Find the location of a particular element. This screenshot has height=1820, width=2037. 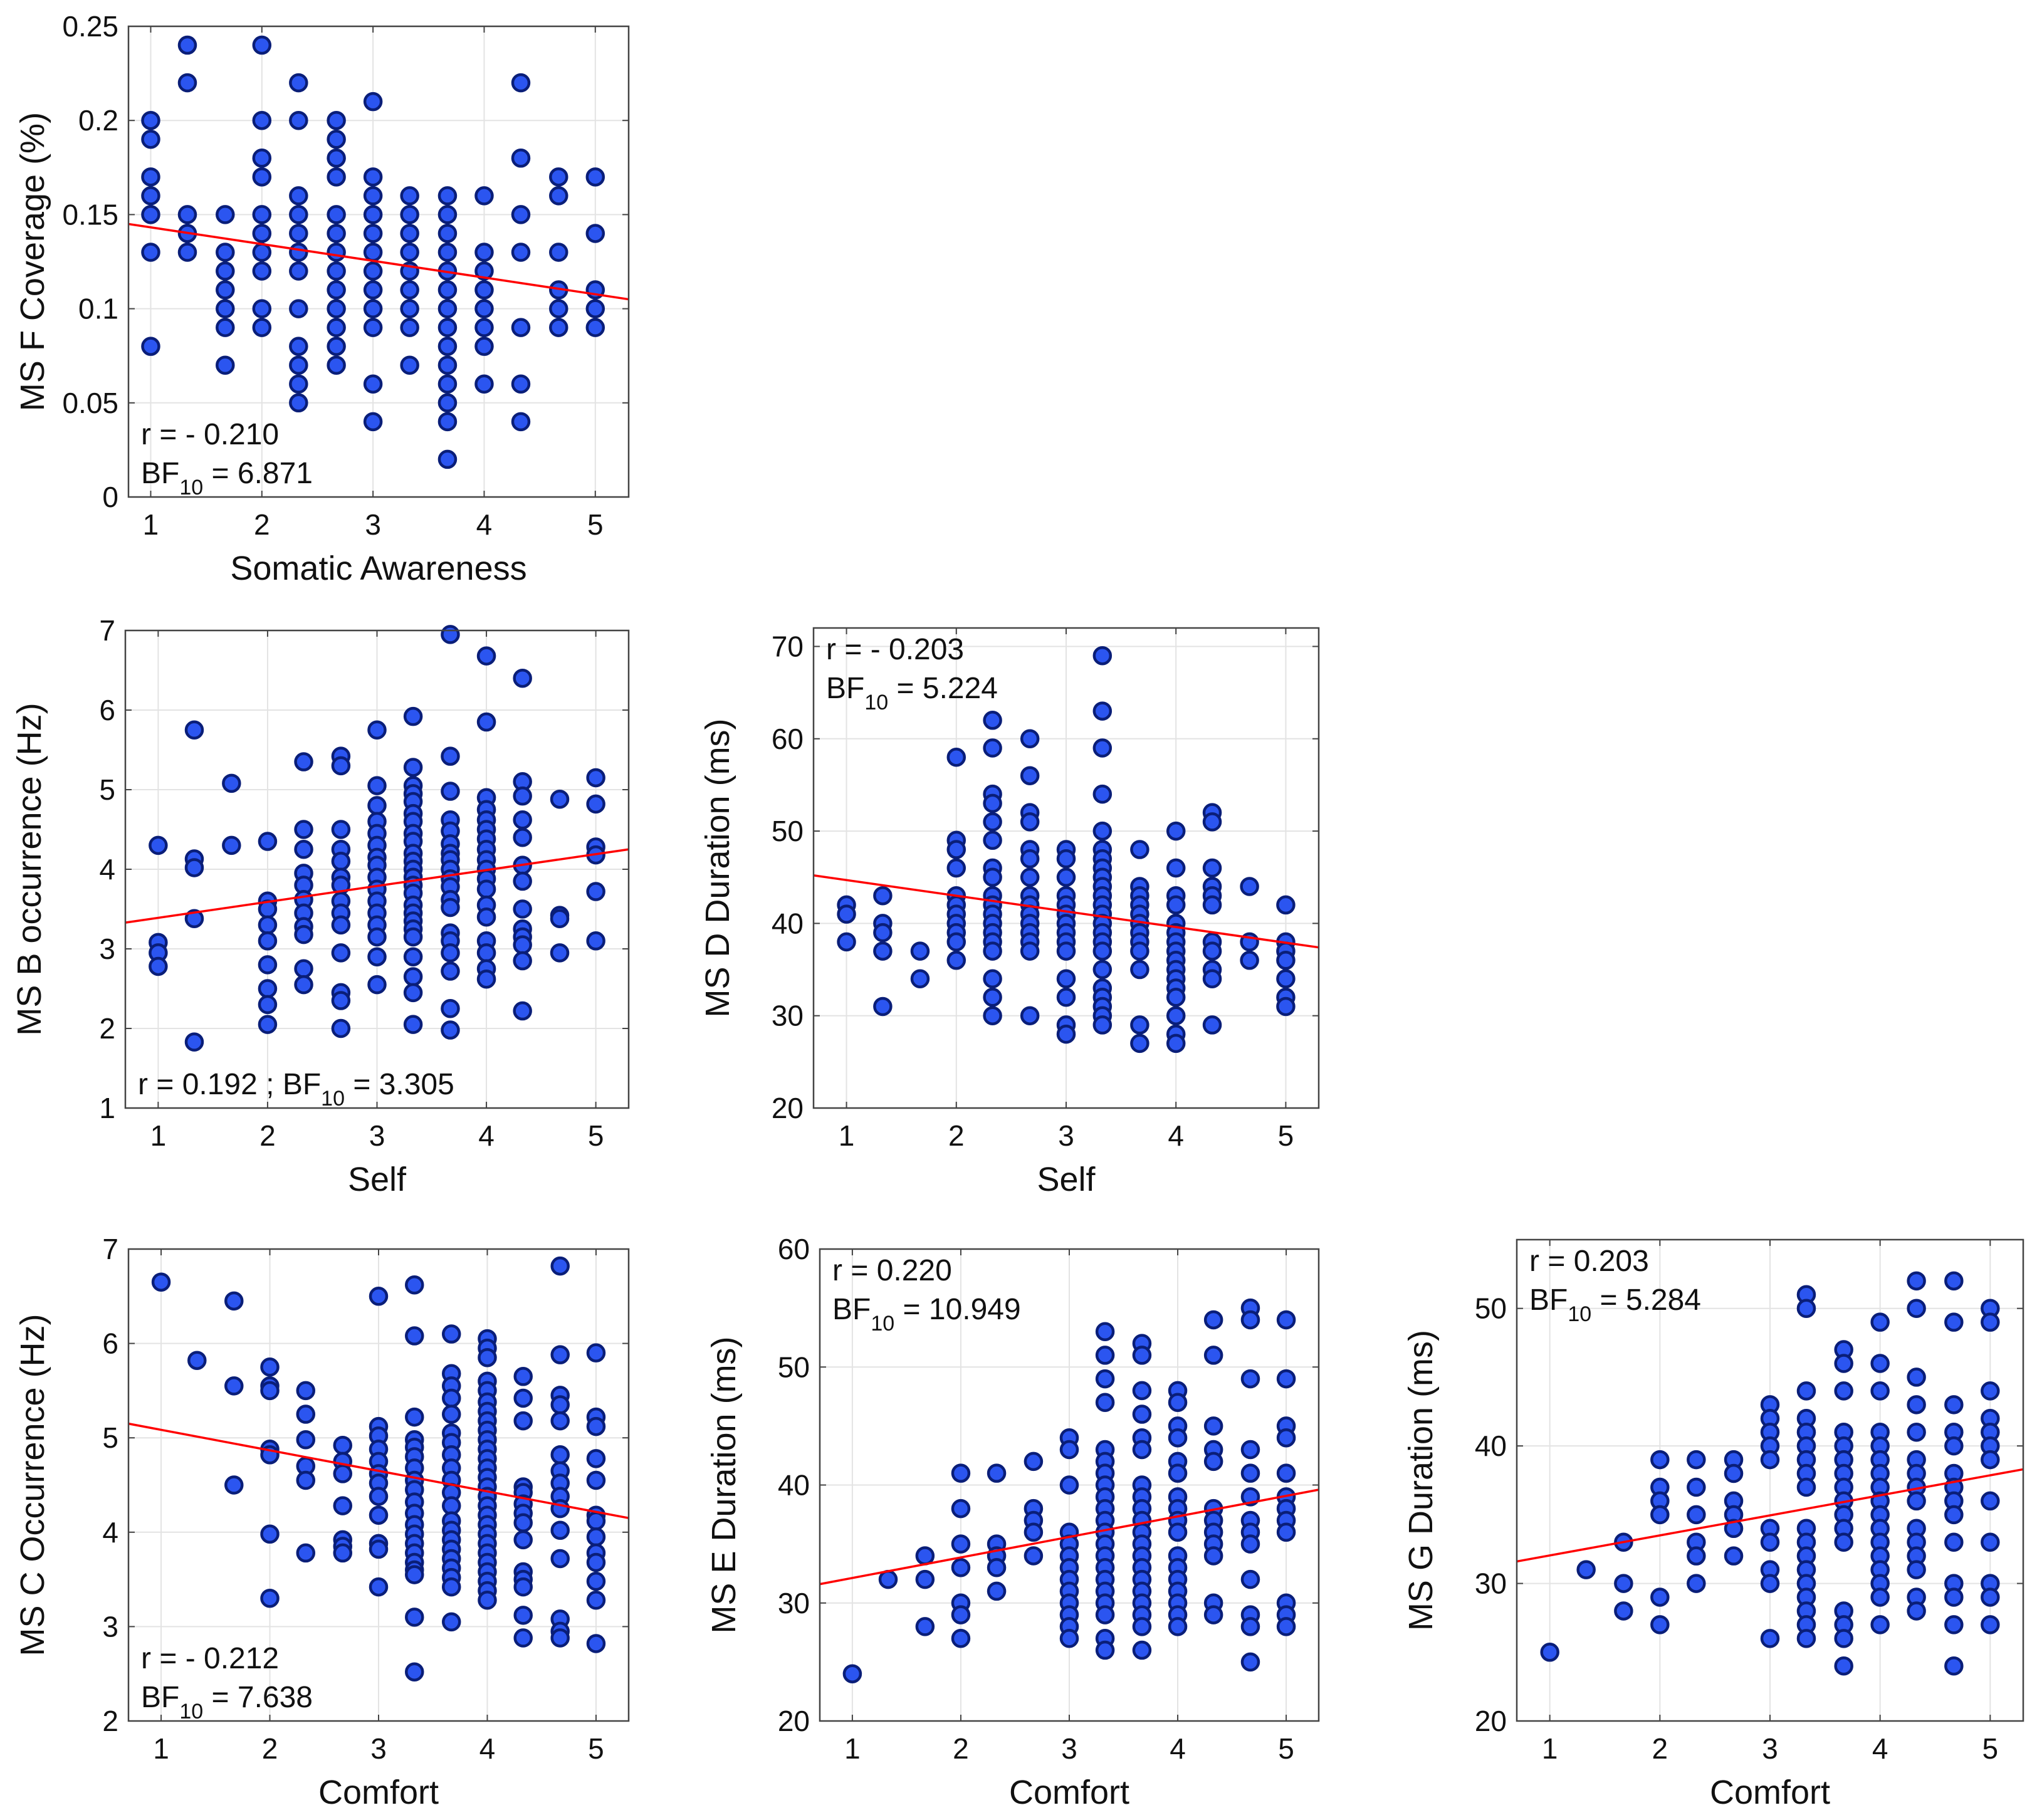

fit-line is located at coordinates (378, 1470).